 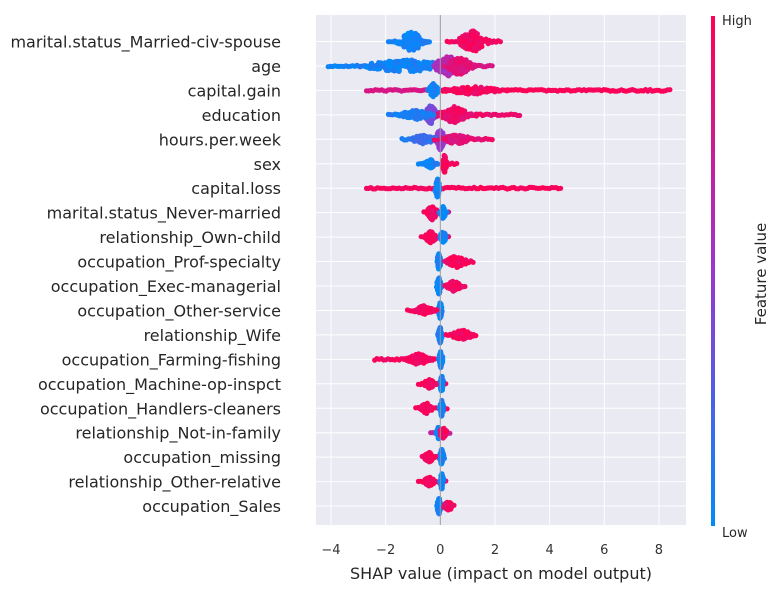 I want to click on feature-label: occupation_Farming-fishing, so click(x=171, y=360).